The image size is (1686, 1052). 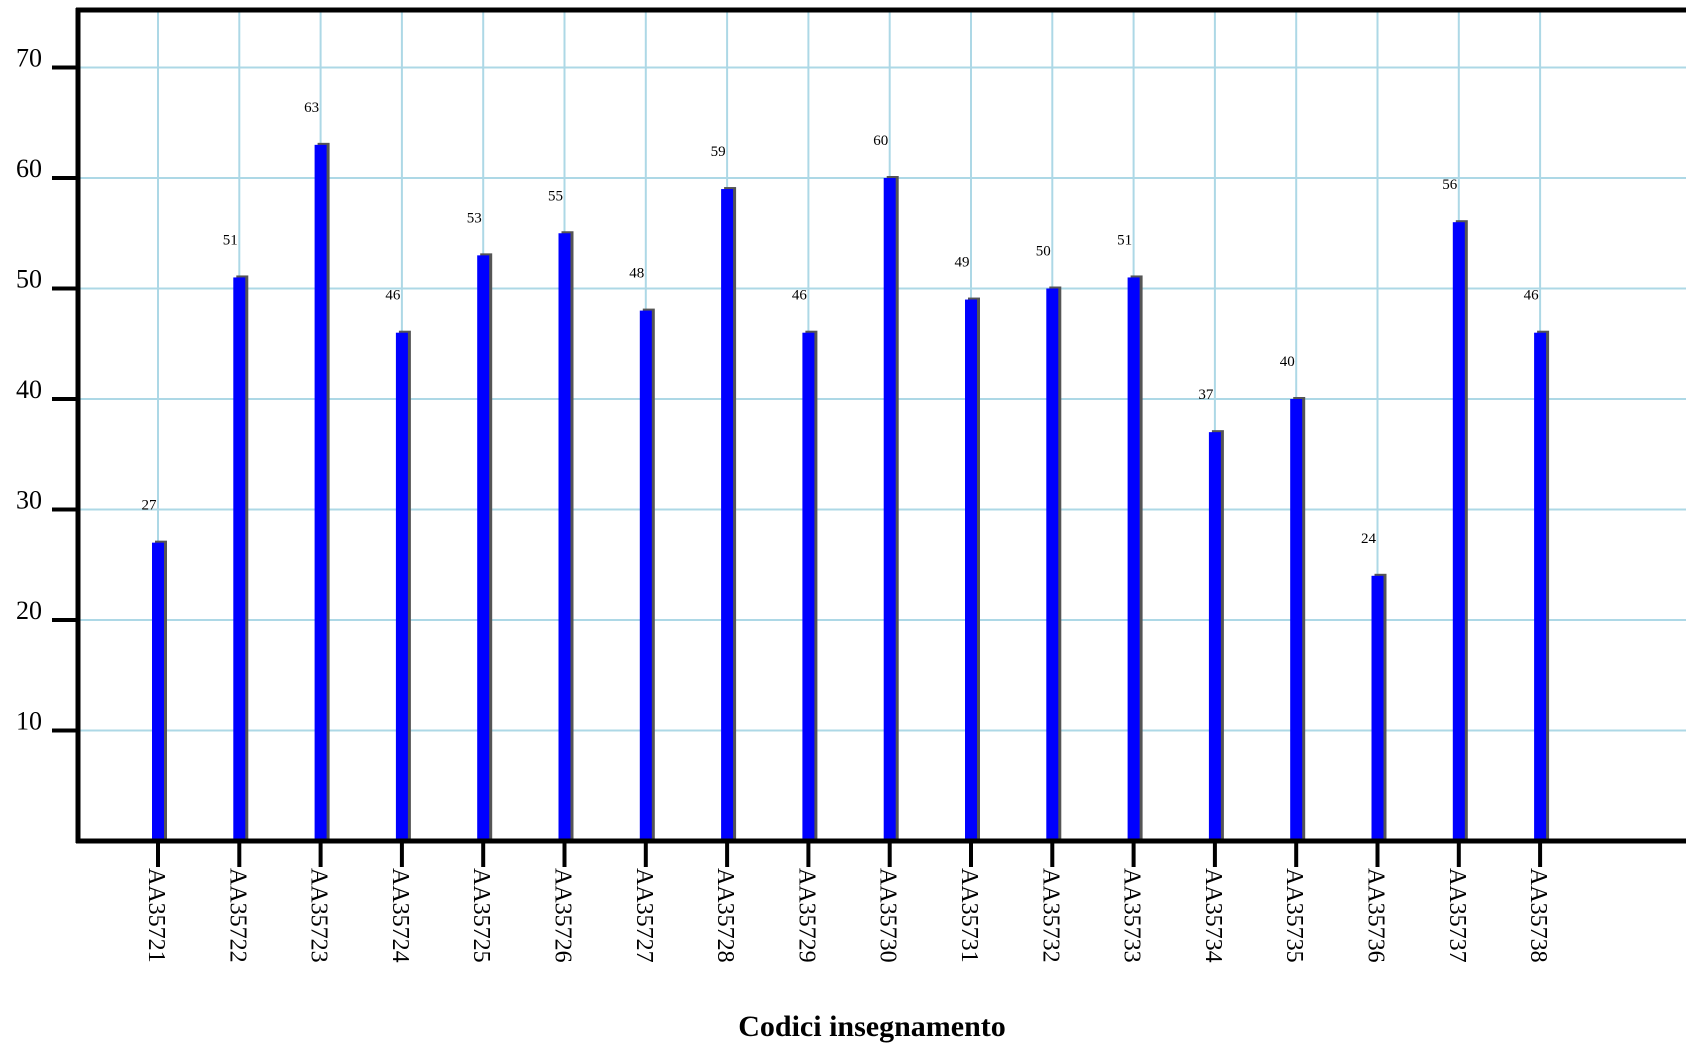 What do you see at coordinates (1450, 185) in the screenshot?
I see `value-label: 56` at bounding box center [1450, 185].